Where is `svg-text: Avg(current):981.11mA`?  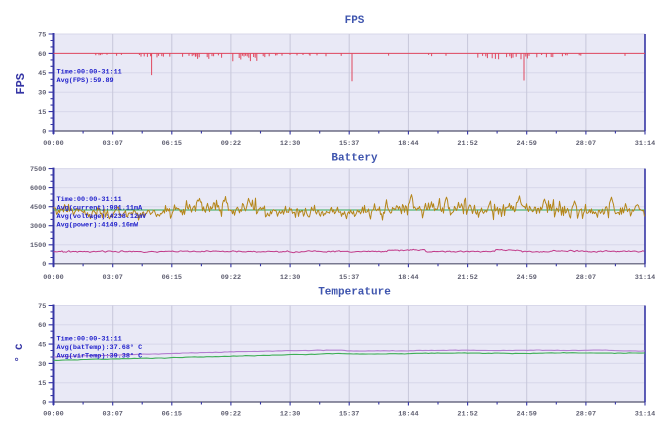 svg-text: Avg(current):981.11mA is located at coordinates (100, 209).